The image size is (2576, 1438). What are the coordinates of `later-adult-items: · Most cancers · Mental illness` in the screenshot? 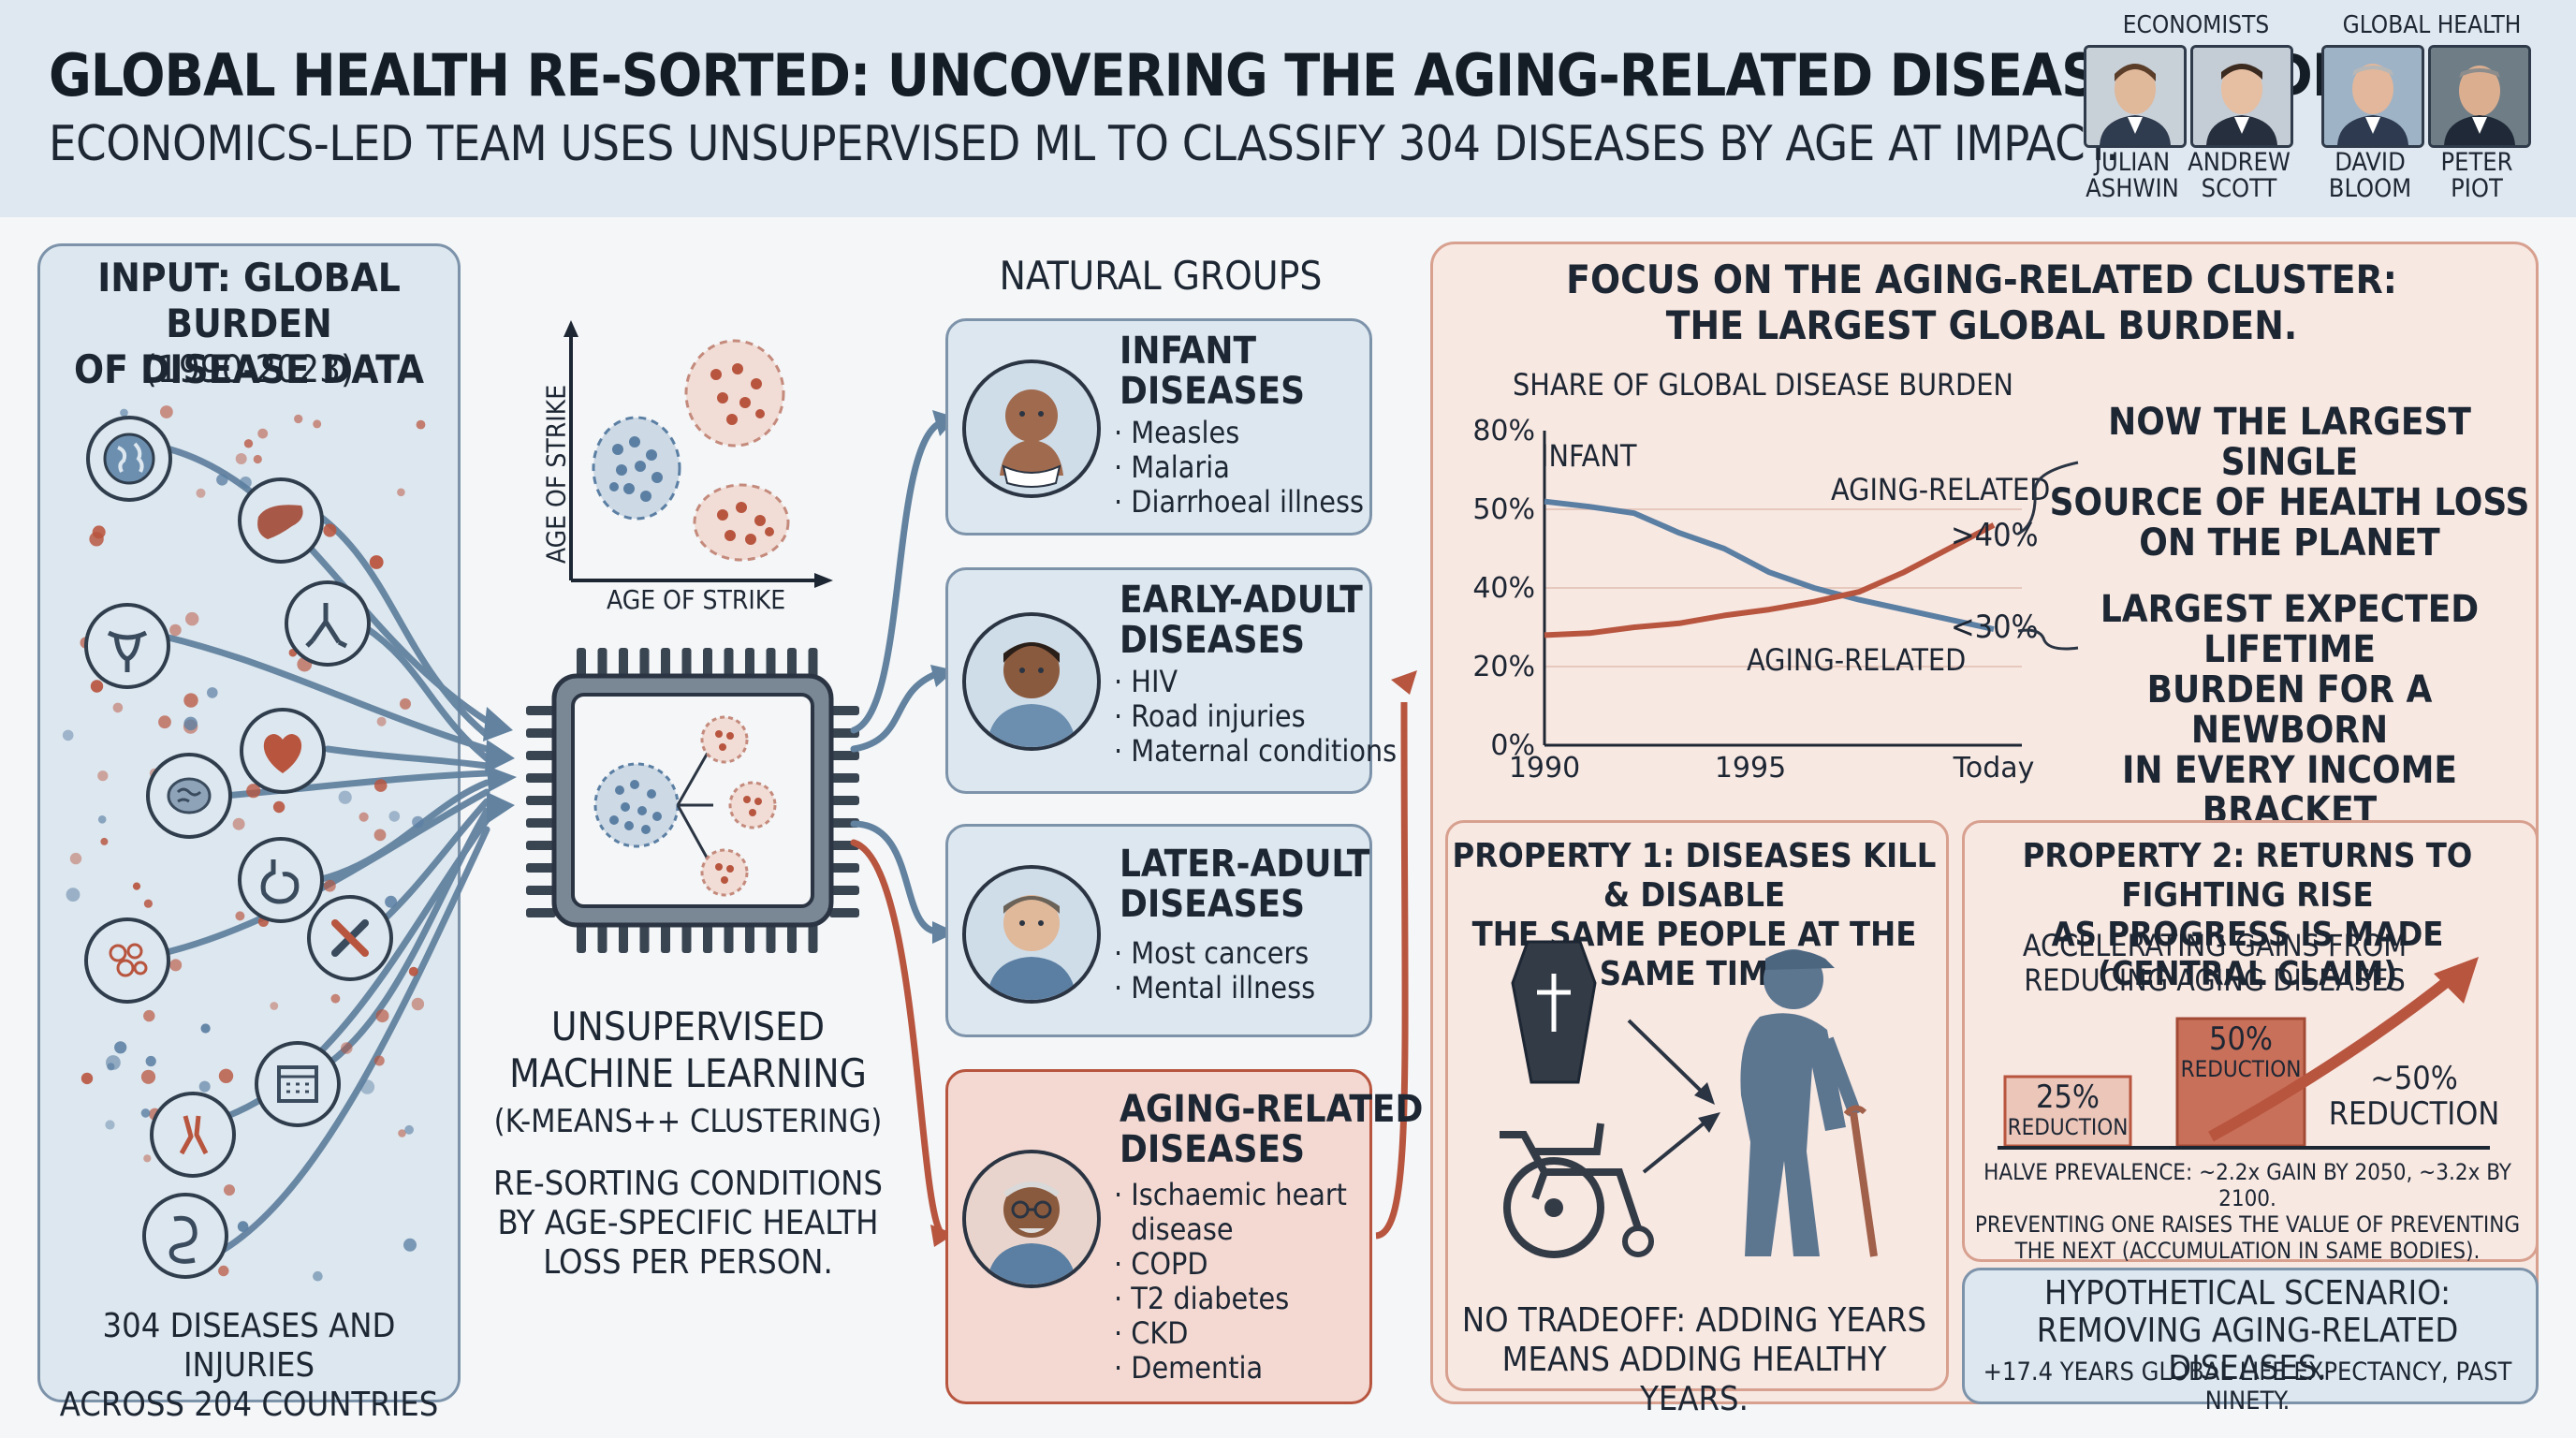 It's located at (1215, 970).